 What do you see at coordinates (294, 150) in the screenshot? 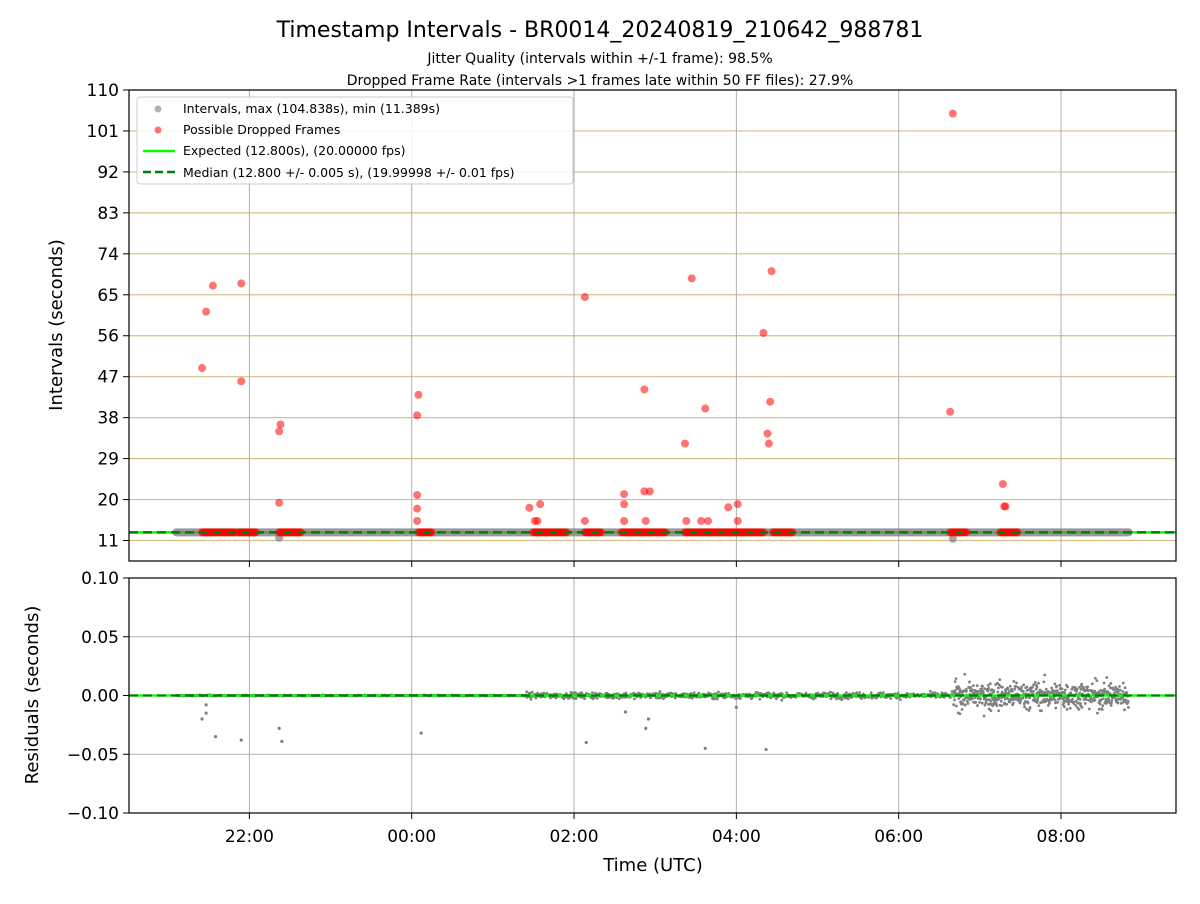
I see `legend-expected: Expected (12.800s), (20.00000 fps)` at bounding box center [294, 150].